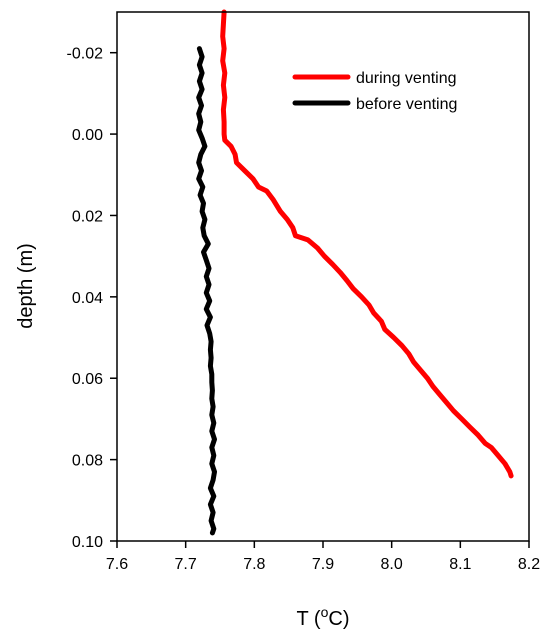 Image resolution: width=541 pixels, height=630 pixels. What do you see at coordinates (323, 617) in the screenshot?
I see `x-axis-title: T (oC)` at bounding box center [323, 617].